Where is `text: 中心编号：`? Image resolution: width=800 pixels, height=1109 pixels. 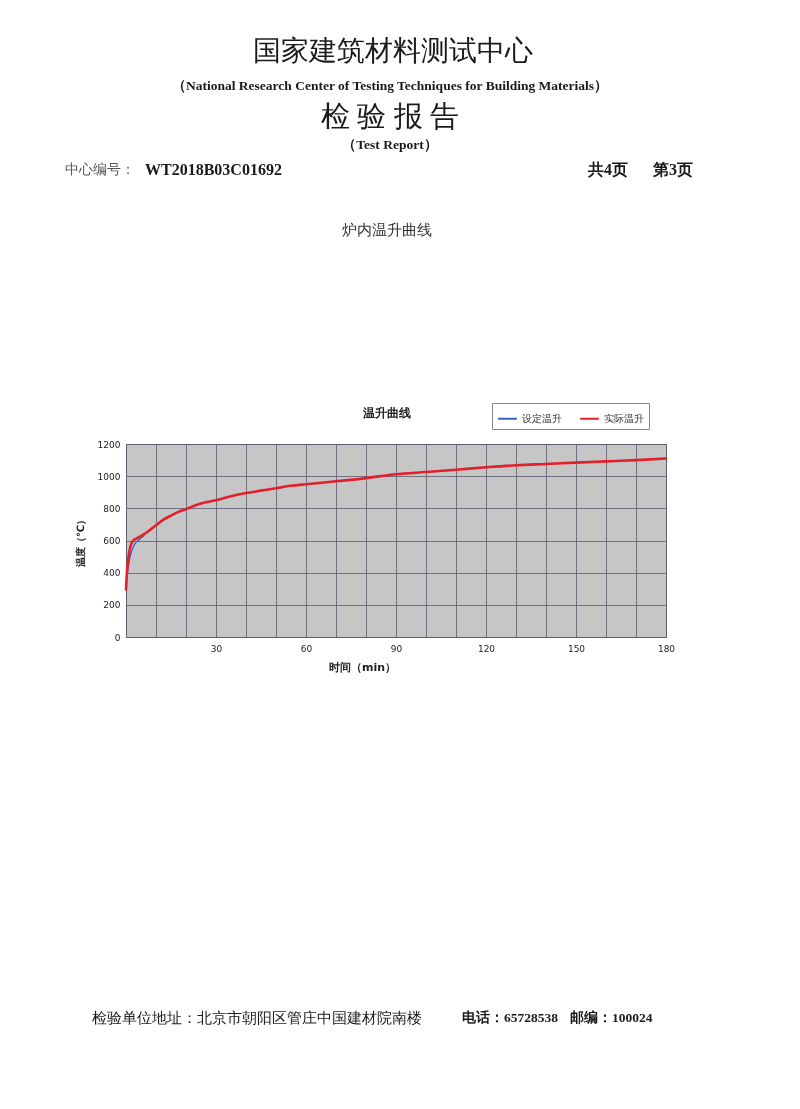 text: 中心编号： is located at coordinates (100, 169).